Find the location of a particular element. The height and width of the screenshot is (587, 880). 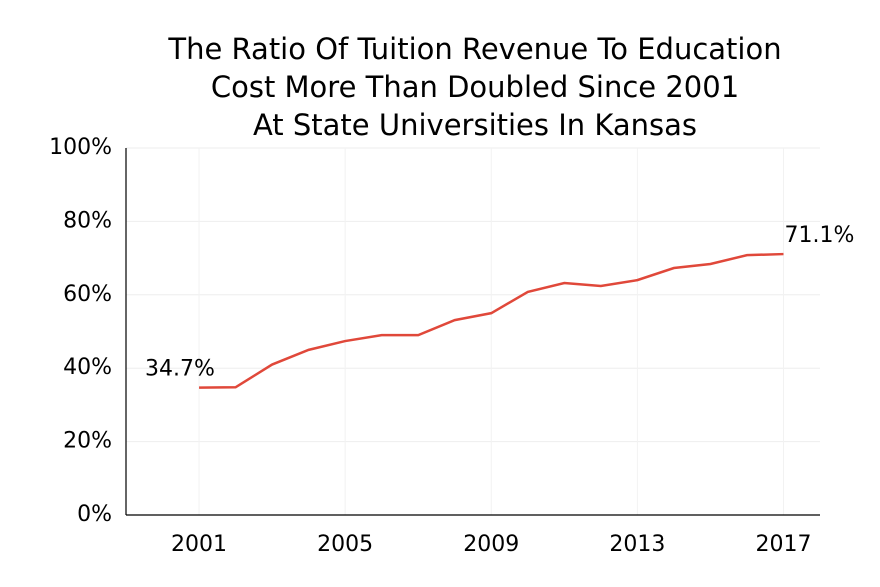

y-tick-label: 40% is located at coordinates (87, 367).